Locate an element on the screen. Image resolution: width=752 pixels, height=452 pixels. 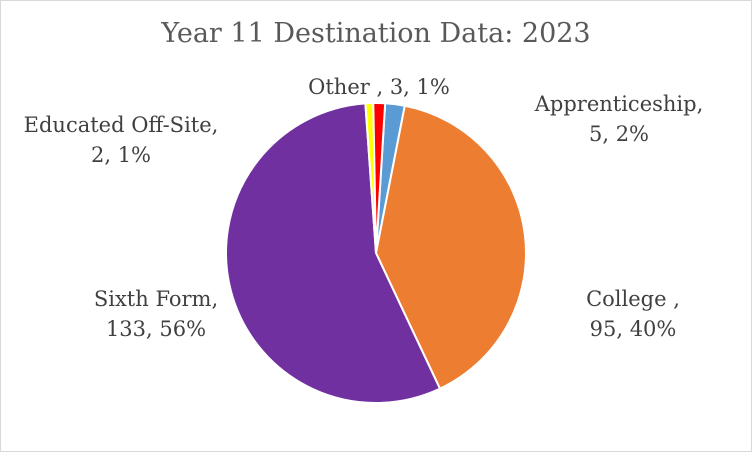
data-label-college: College , 95, 40% is located at coordinates (633, 314).